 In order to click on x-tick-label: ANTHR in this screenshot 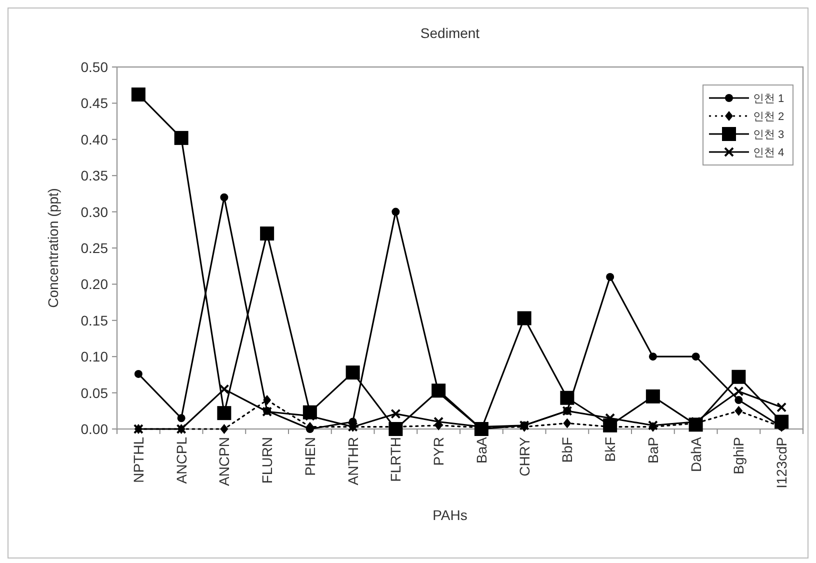, I will do `click(352, 461)`.